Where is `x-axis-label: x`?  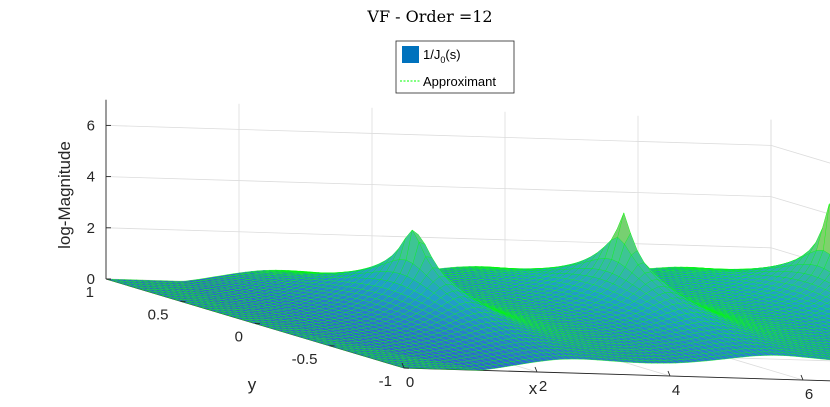 x-axis-label: x is located at coordinates (533, 388).